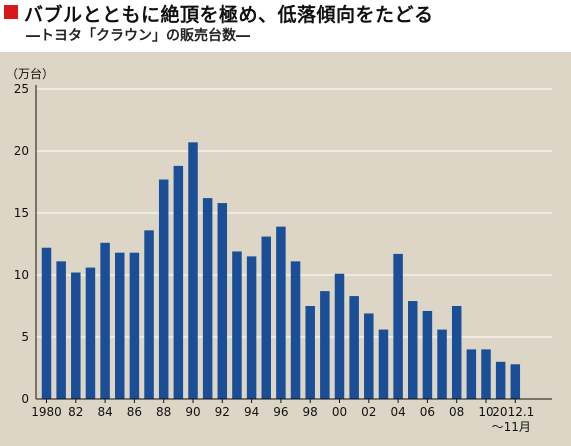 The height and width of the screenshot is (446, 571). Describe the element at coordinates (427, 412) in the screenshot. I see `x-tick-label: 06` at that location.